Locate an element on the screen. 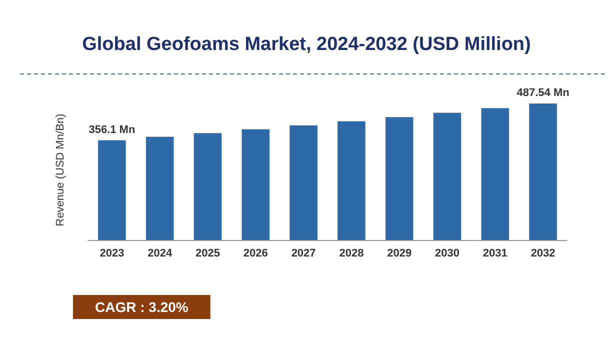 The width and height of the screenshot is (613, 343). data-label: 356.1 Mn is located at coordinates (112, 130).